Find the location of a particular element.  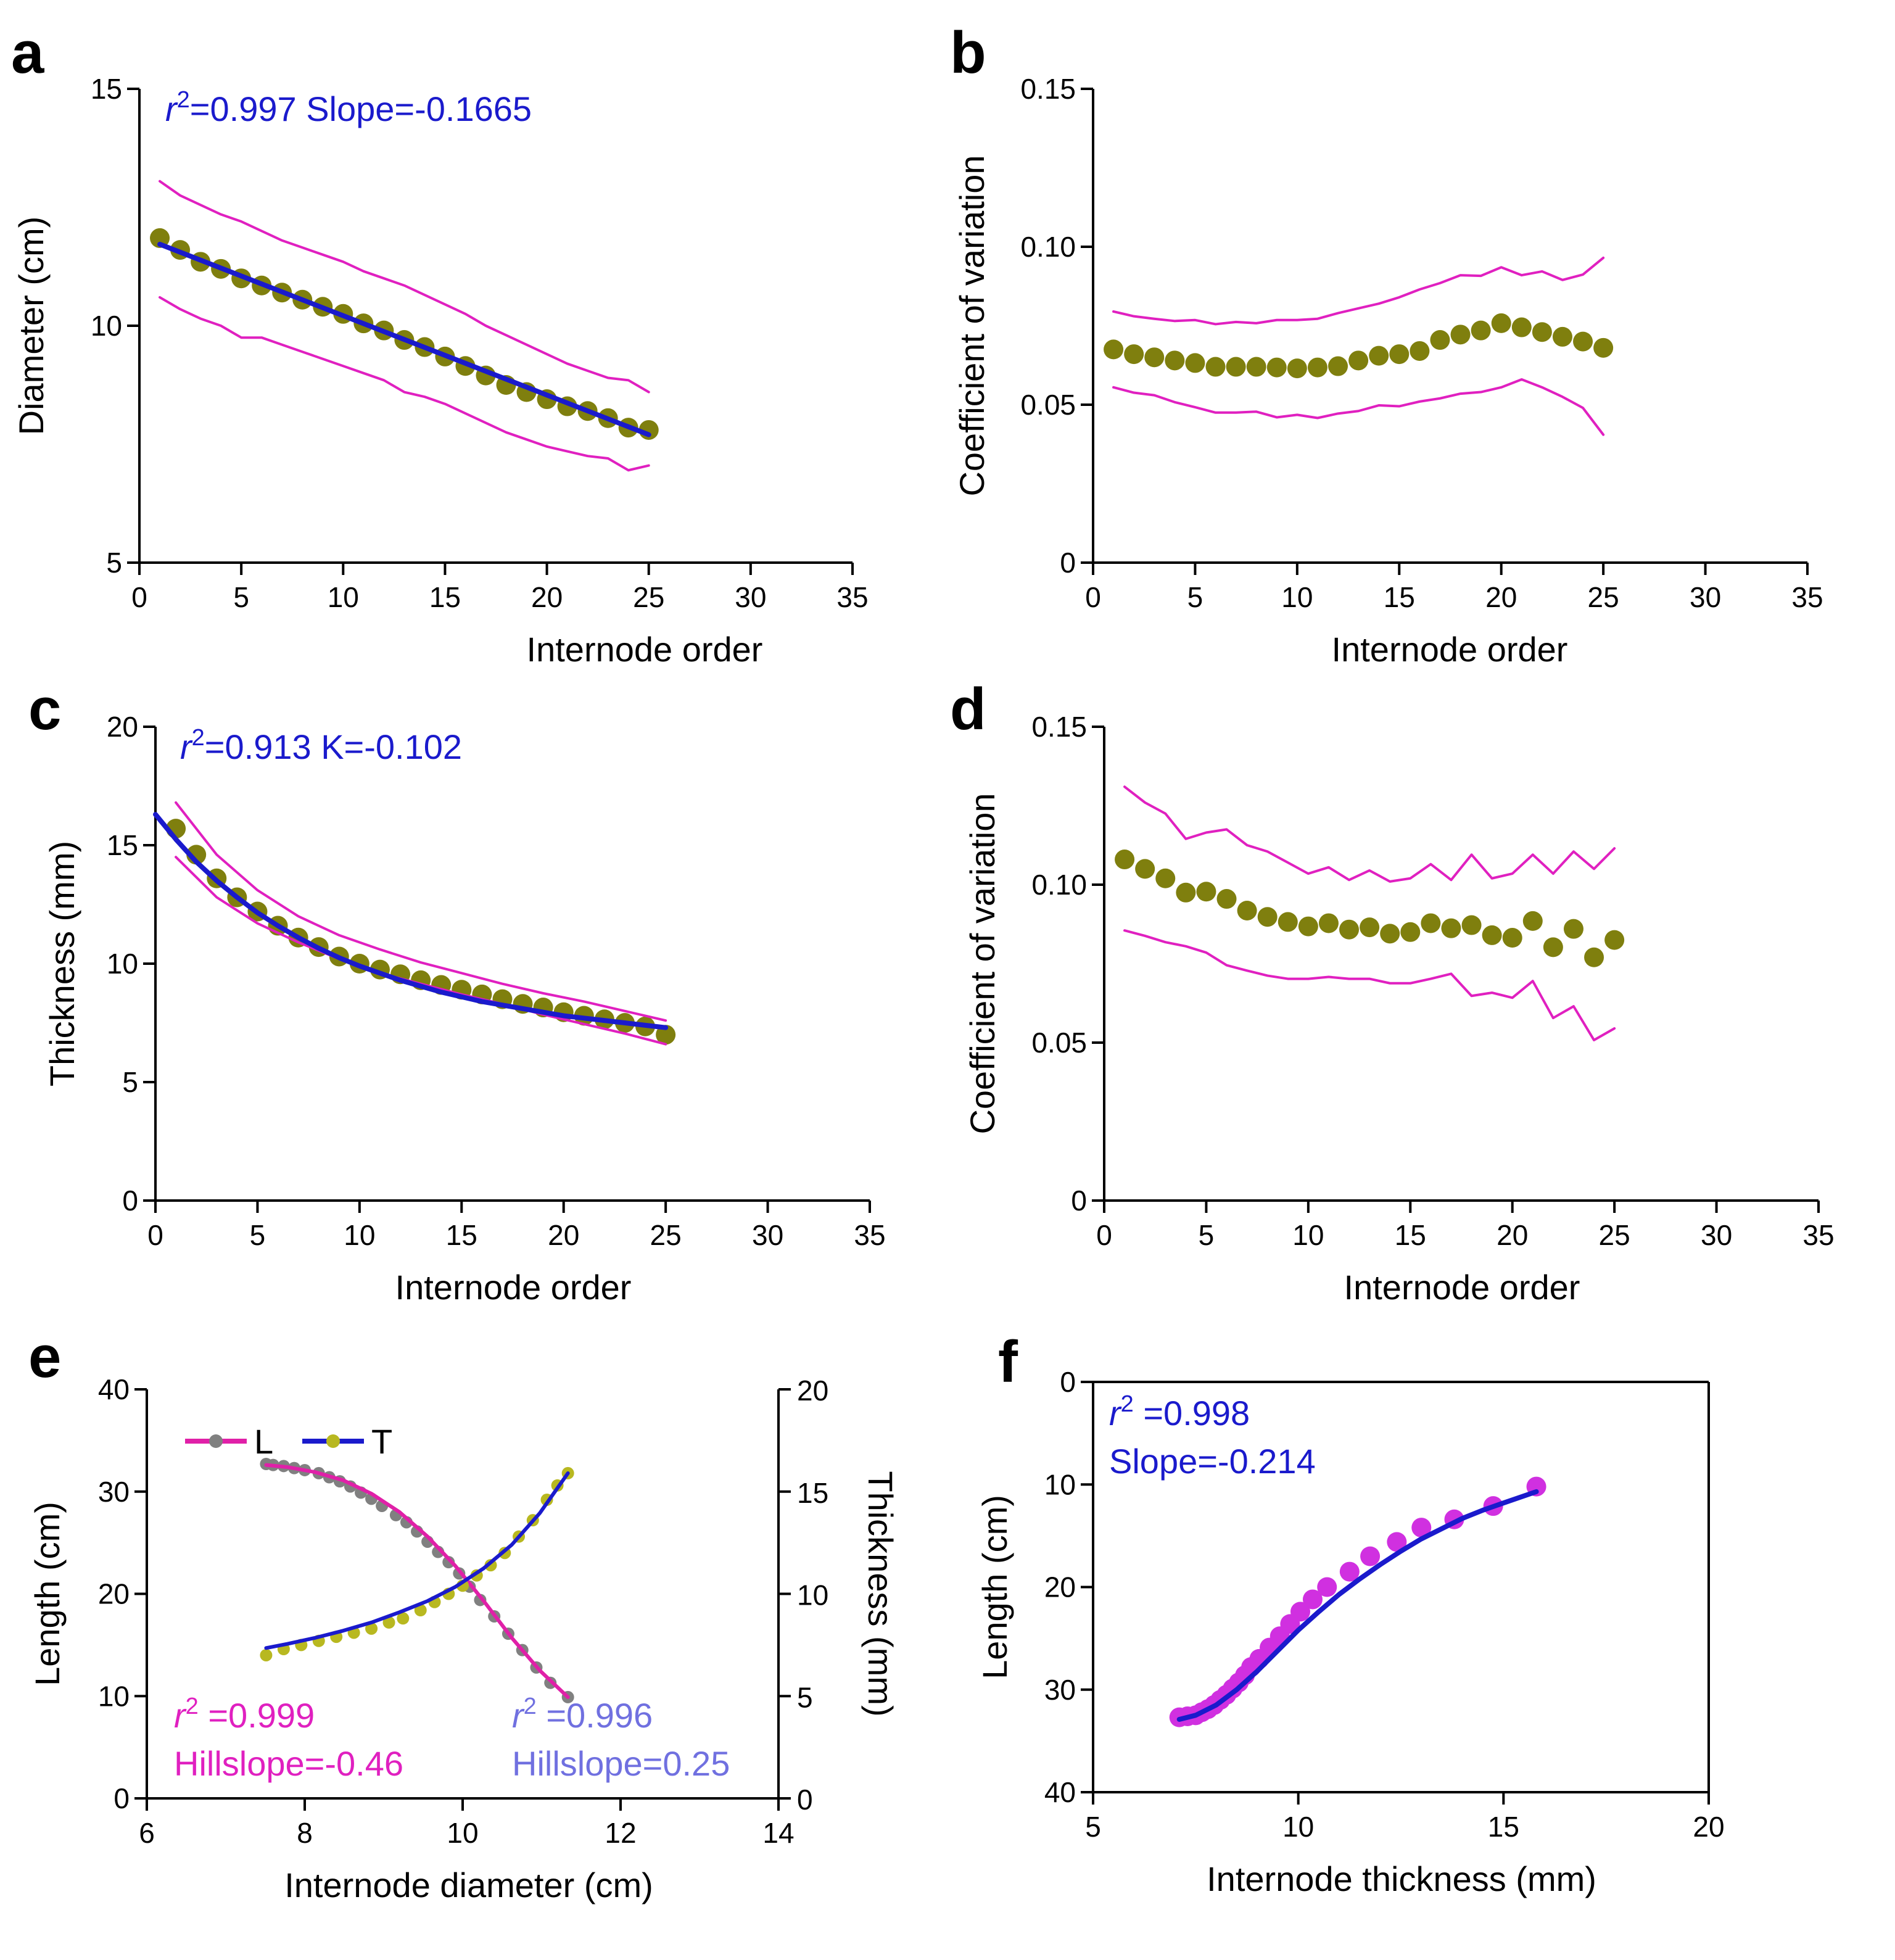

slope-annotation: Hillslope=-0.46 is located at coordinates (288, 1763).